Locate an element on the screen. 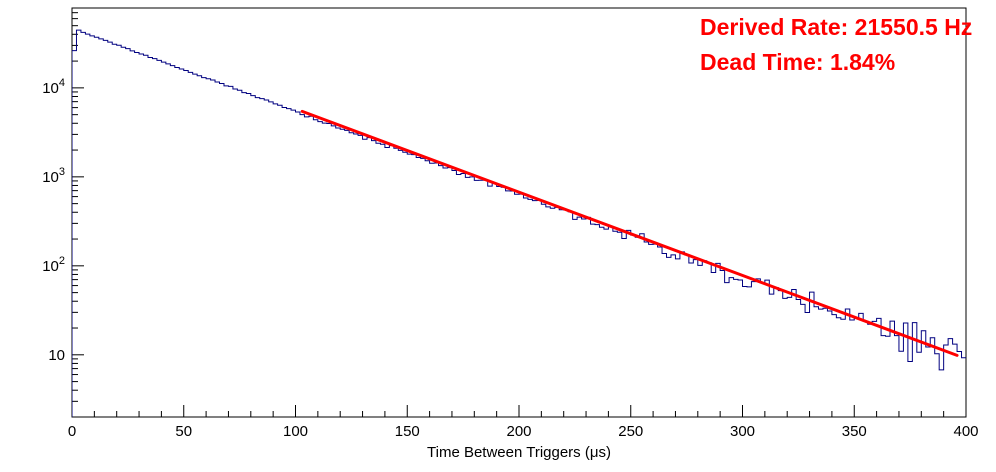  y-tick-label: 10² is located at coordinates (53, 265).